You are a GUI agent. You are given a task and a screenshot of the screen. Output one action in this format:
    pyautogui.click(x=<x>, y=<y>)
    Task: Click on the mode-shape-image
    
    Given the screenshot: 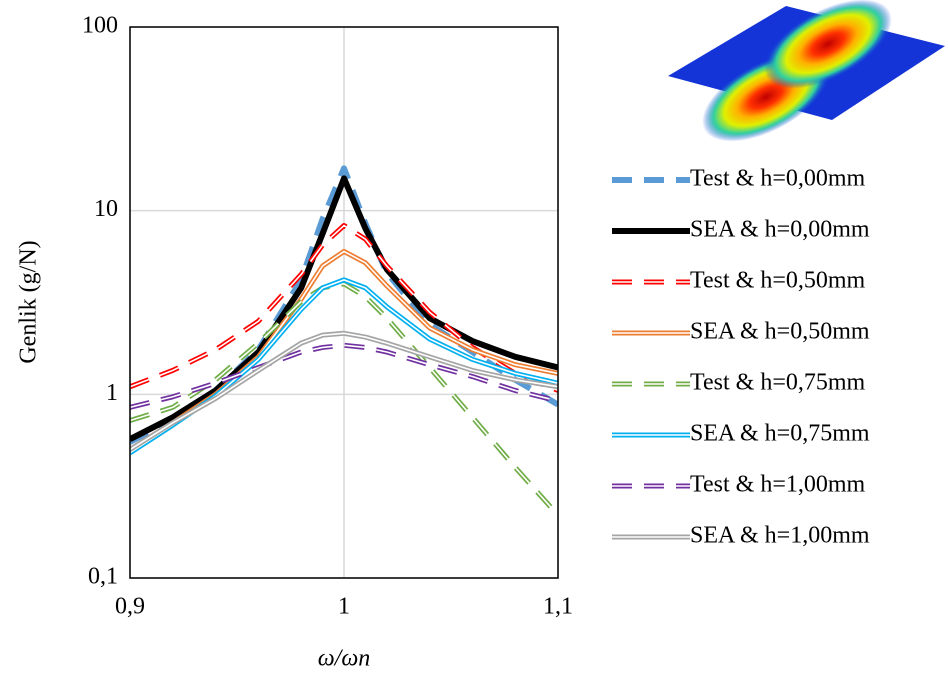 What is the action you would take?
    pyautogui.click(x=806, y=71)
    